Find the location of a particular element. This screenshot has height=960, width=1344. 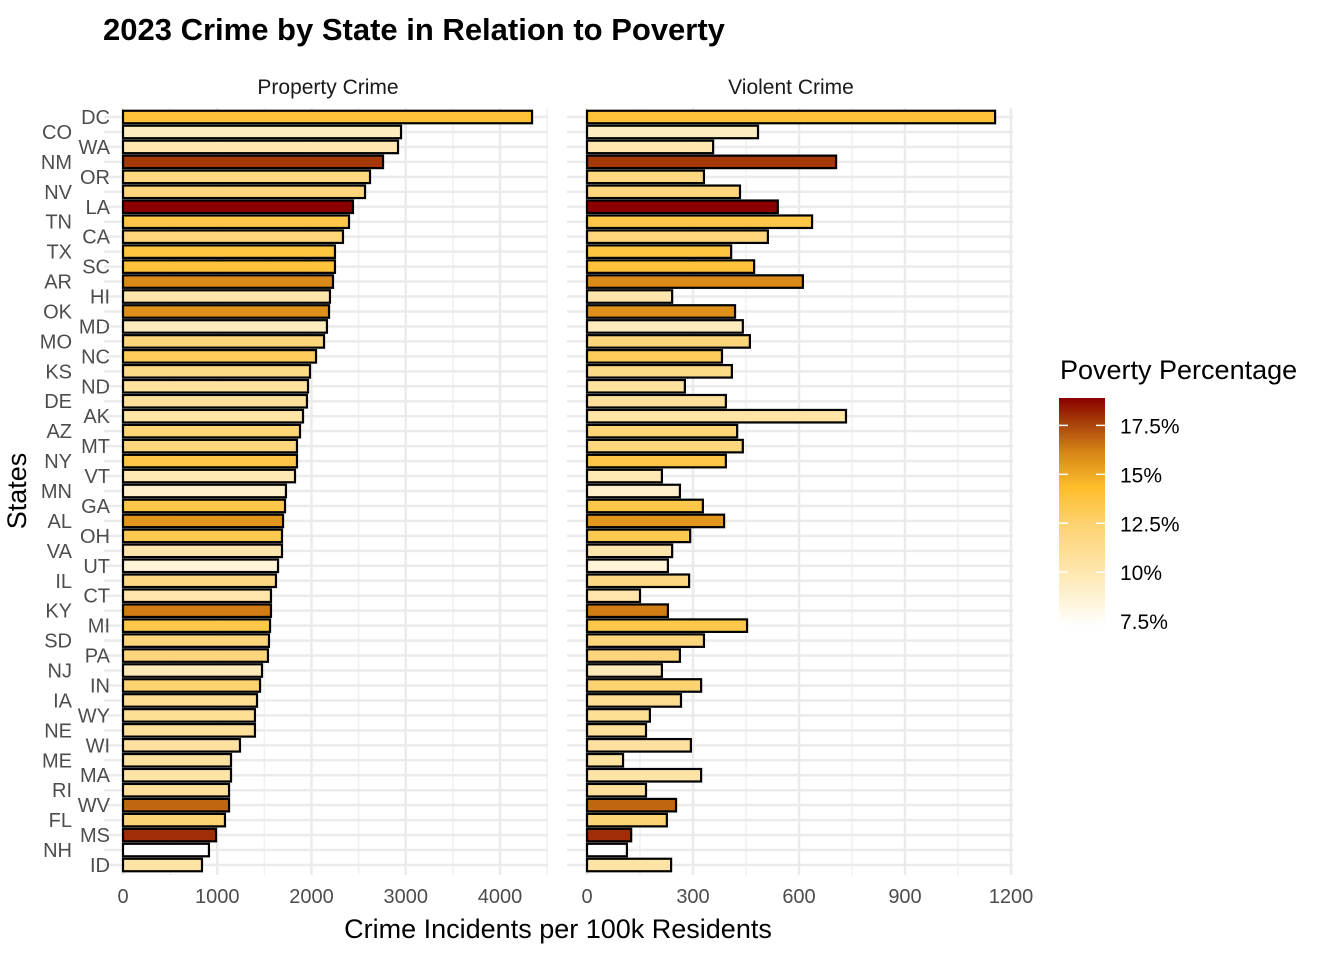

y-tick-label: OR is located at coordinates (95, 178).